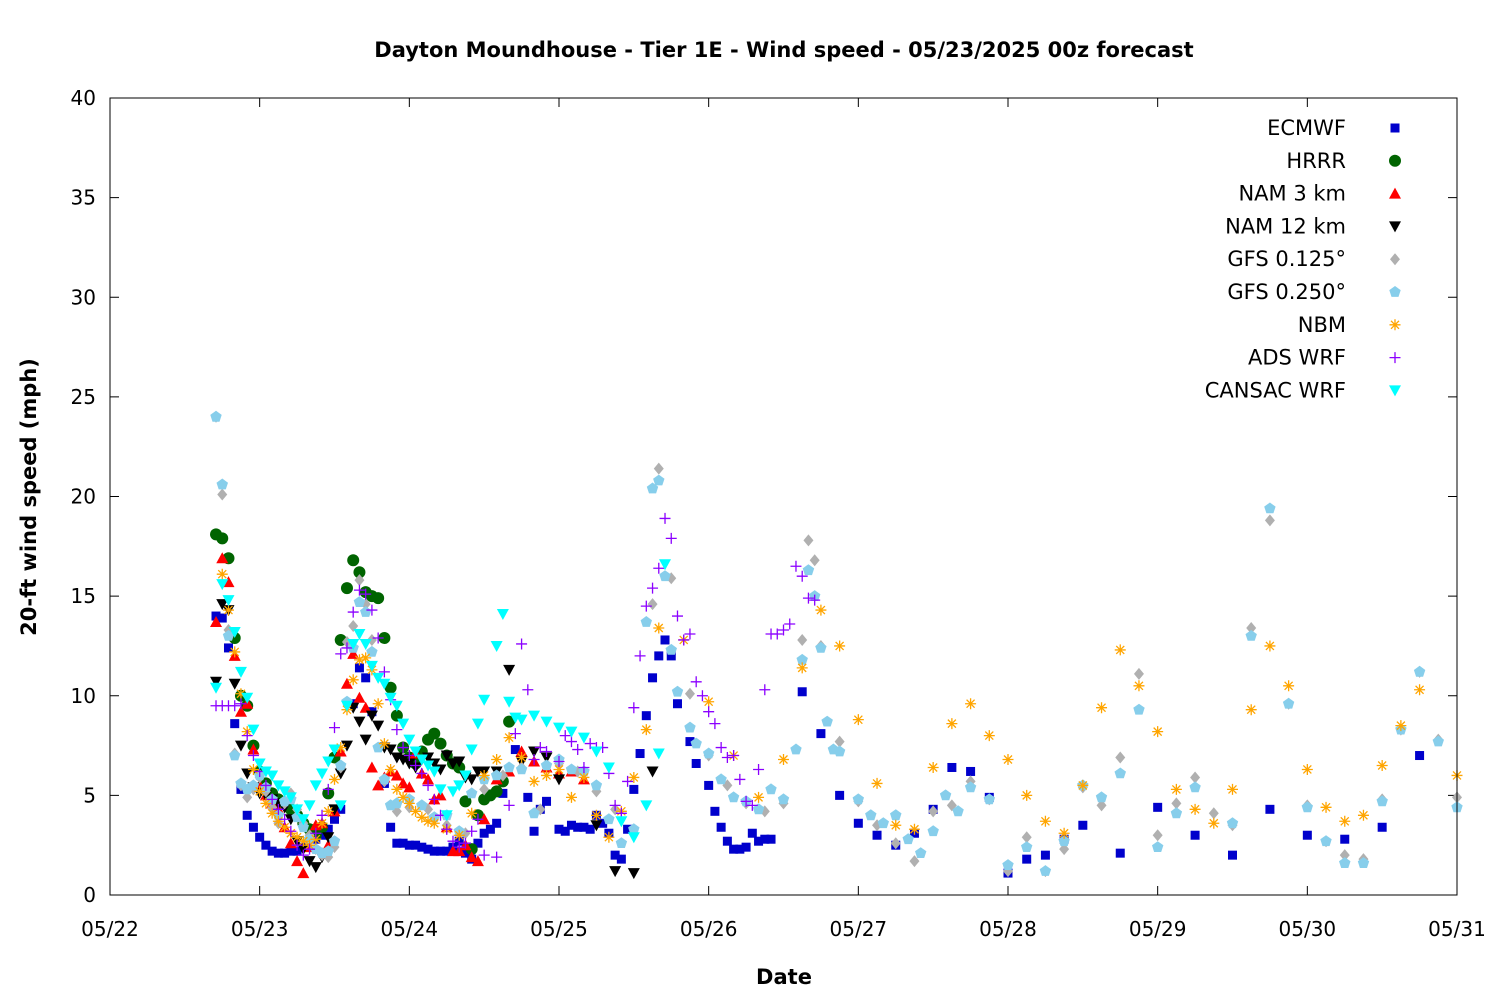  I want to click on legend-label-nam-3-km: NAM 3 km, so click(1292, 194).